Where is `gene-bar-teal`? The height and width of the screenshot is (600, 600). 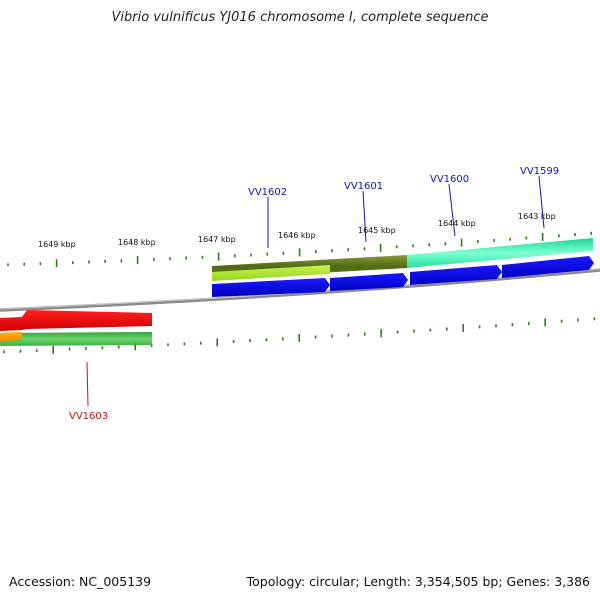
gene-bar-teal is located at coordinates (500, 253).